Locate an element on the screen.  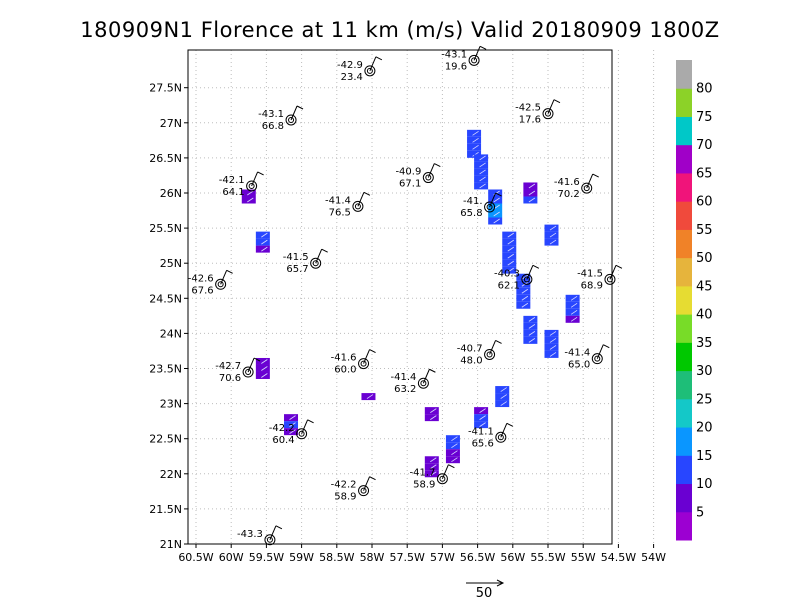
station-value: 76.5 is located at coordinates (340, 212).